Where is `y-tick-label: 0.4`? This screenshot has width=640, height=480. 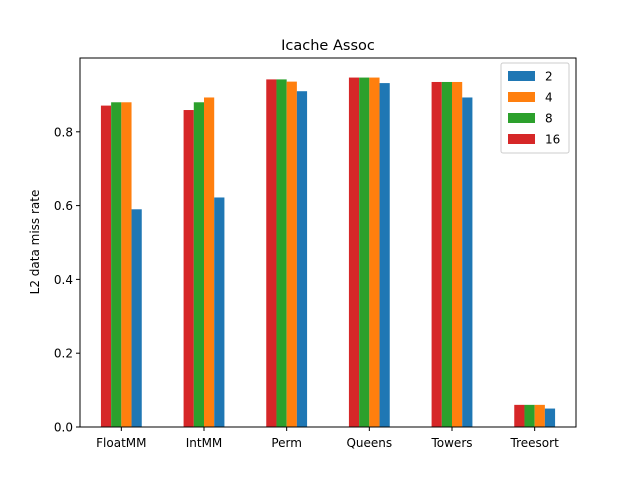 y-tick-label: 0.4 is located at coordinates (63, 280).